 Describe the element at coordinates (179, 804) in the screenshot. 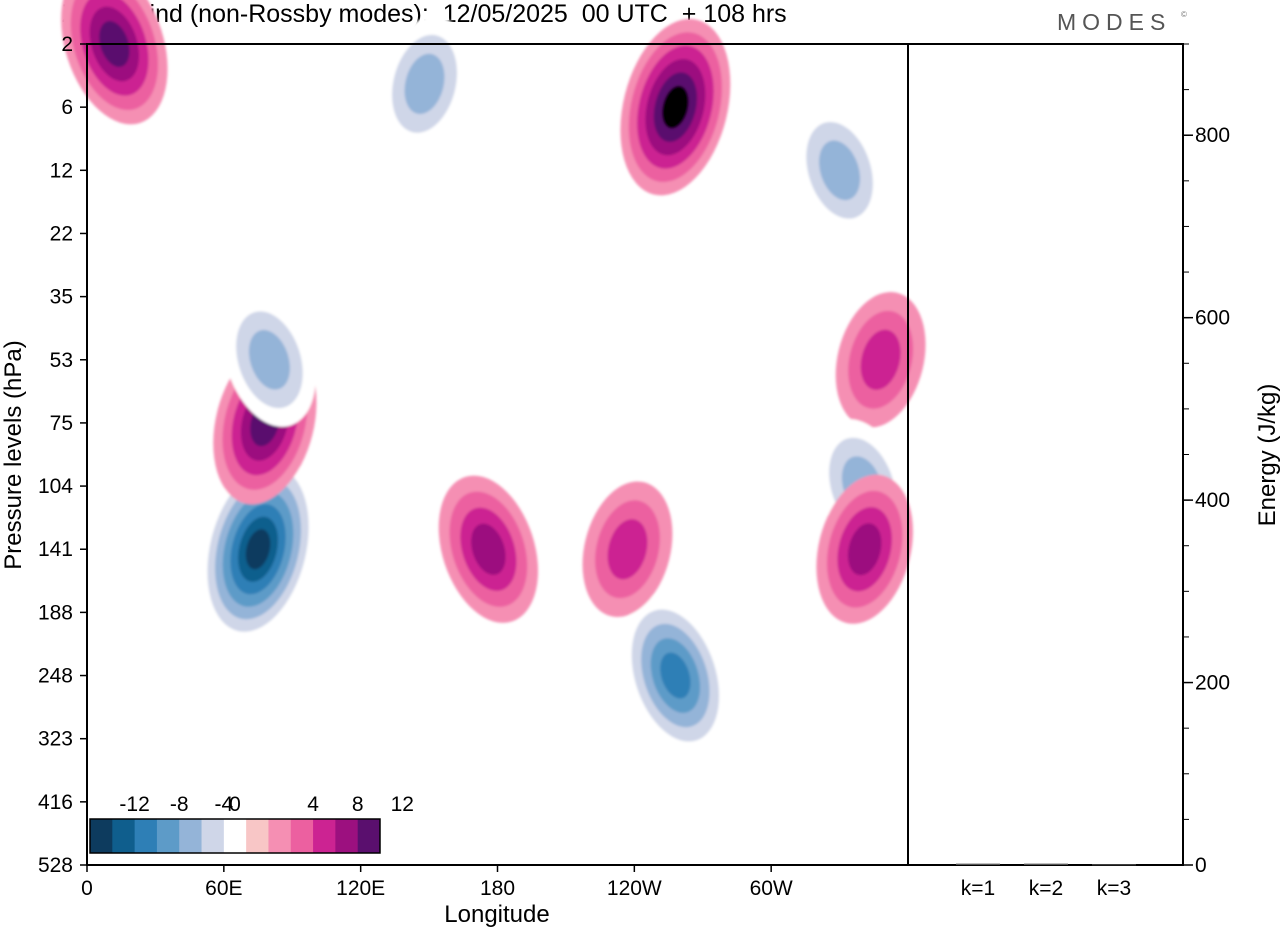

I see `colorbar-tick-label: -8` at that location.